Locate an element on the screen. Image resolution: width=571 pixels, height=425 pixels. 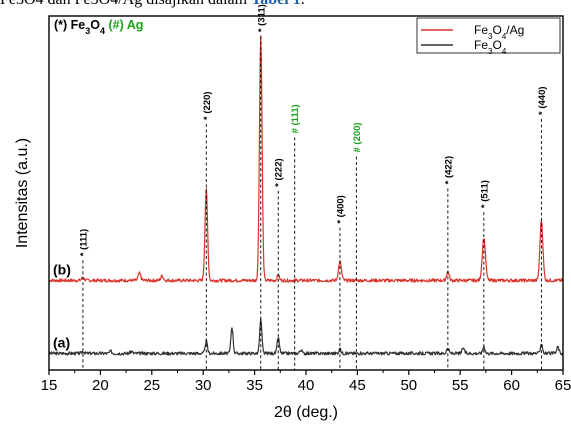
x-tick-label: 25 is located at coordinates (151, 385).